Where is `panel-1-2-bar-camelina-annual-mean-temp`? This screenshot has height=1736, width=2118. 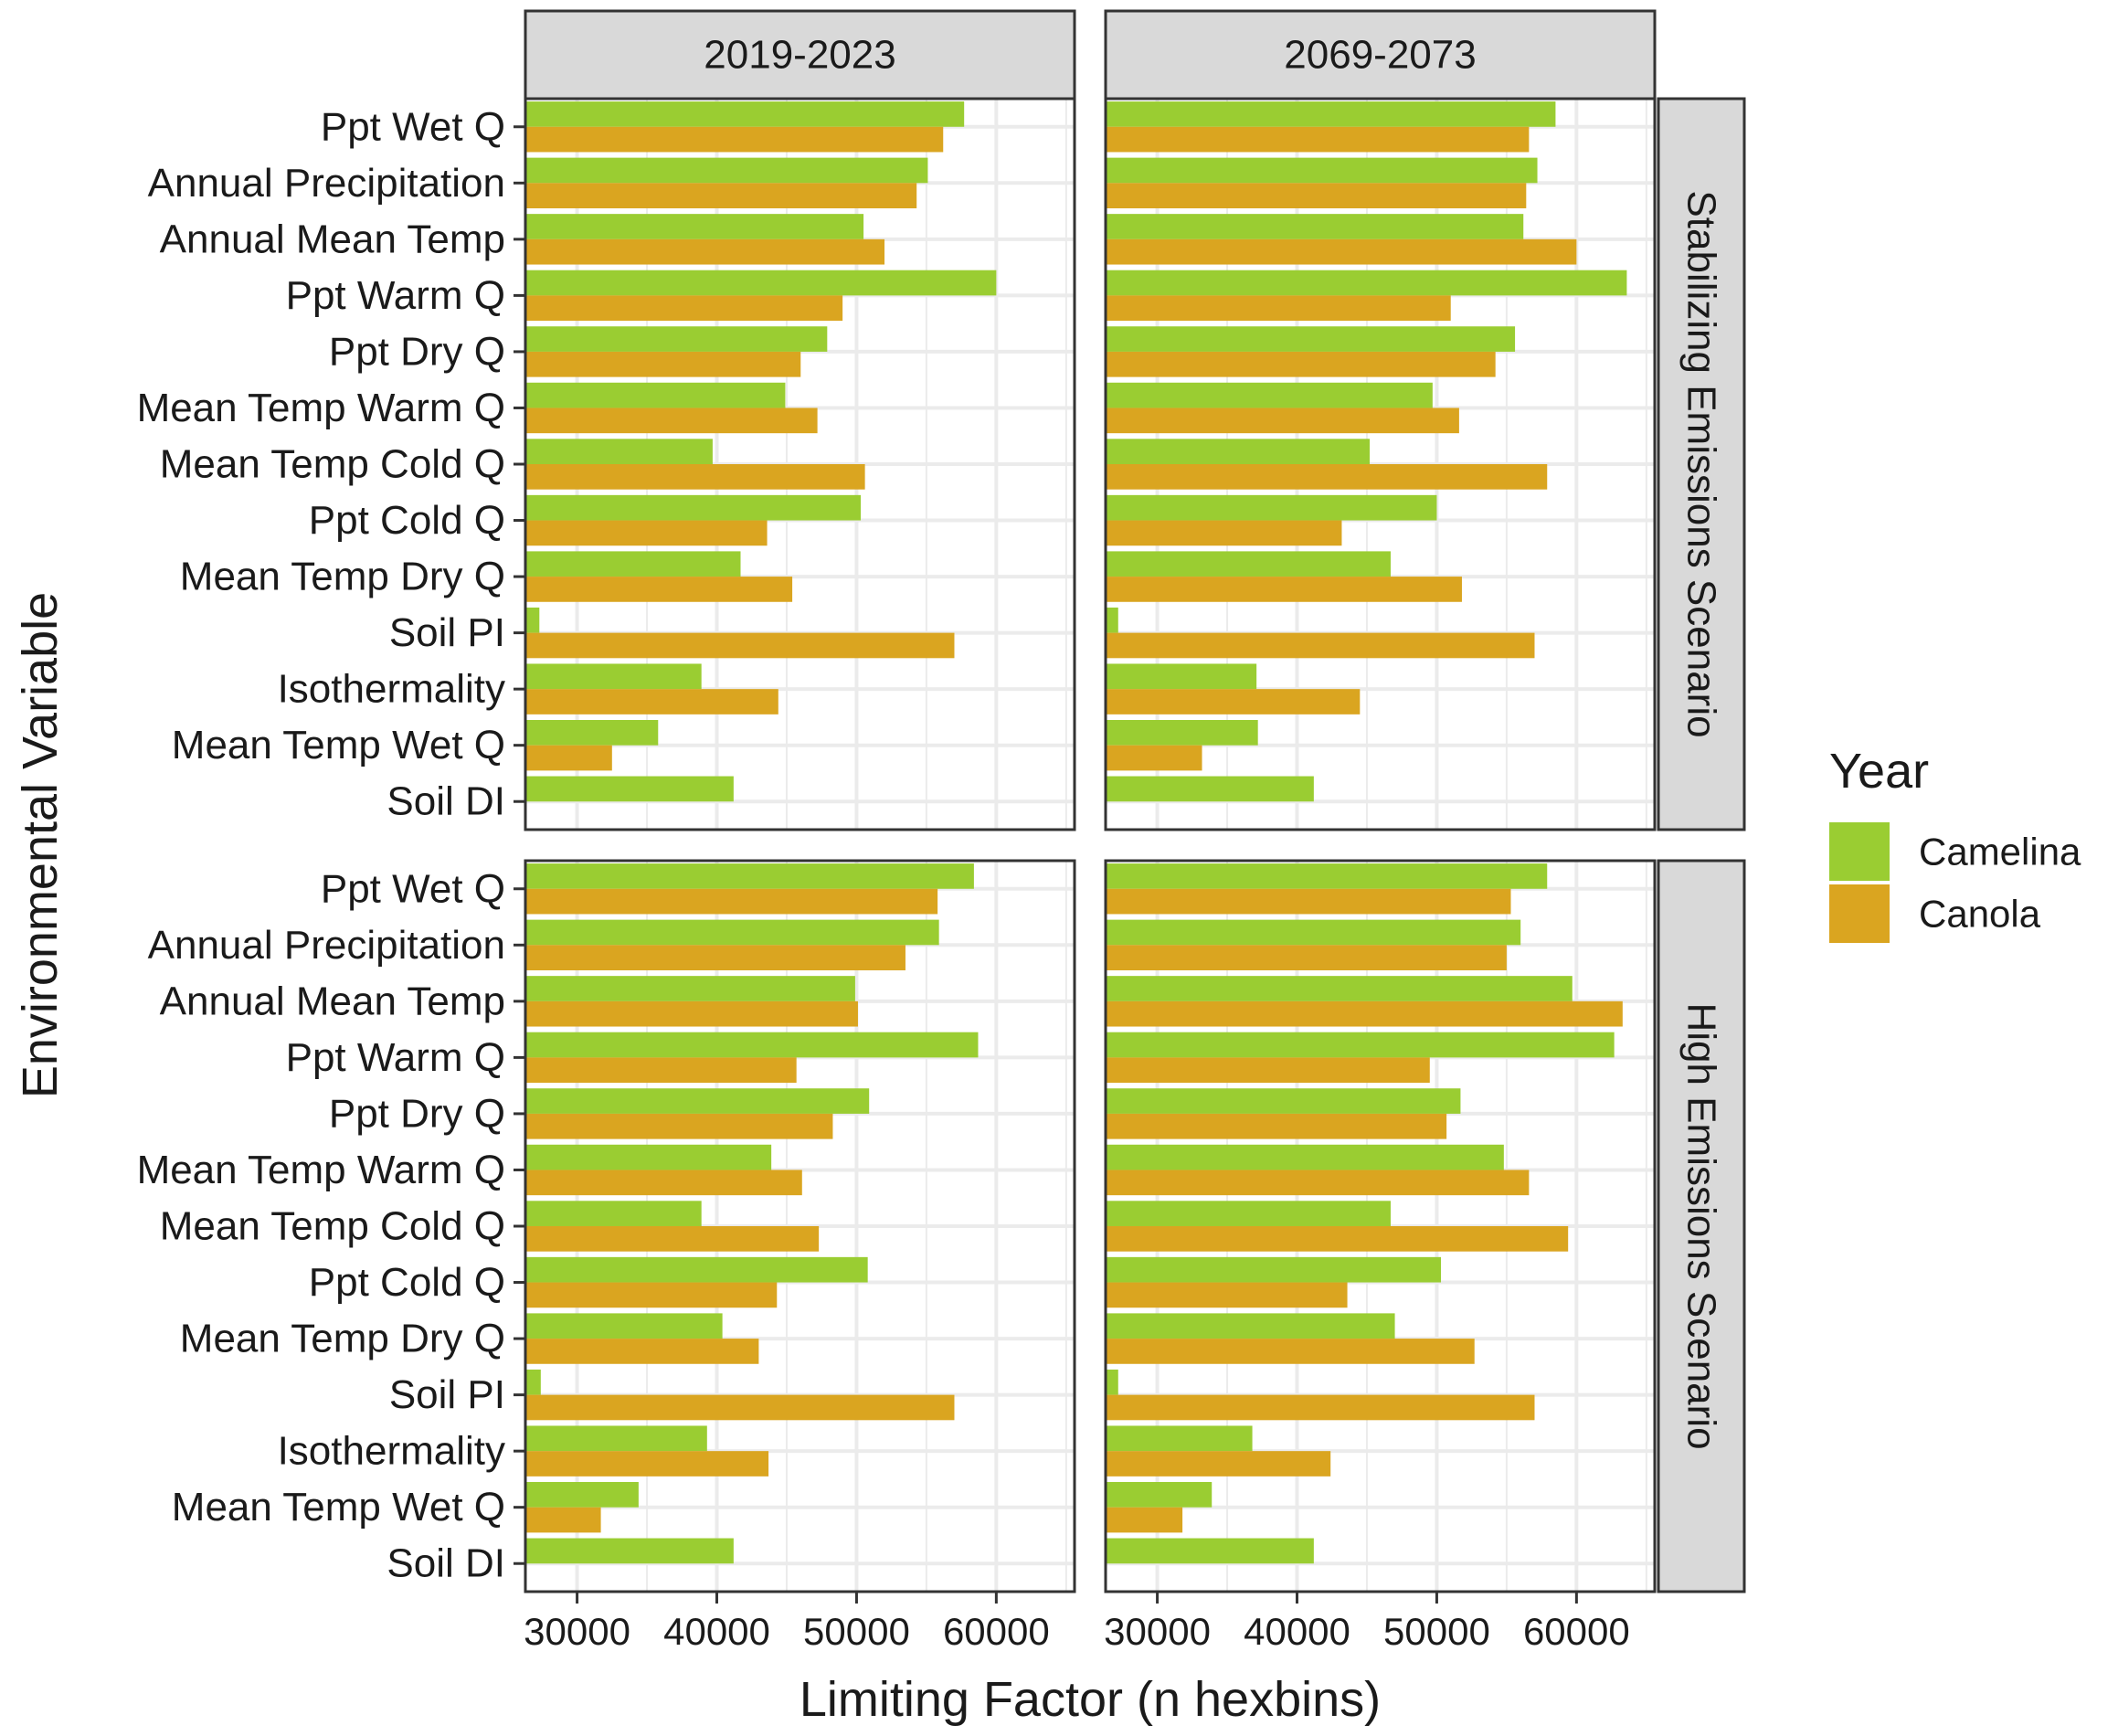 panel-1-2-bar-camelina-annual-mean-temp is located at coordinates (1315, 226).